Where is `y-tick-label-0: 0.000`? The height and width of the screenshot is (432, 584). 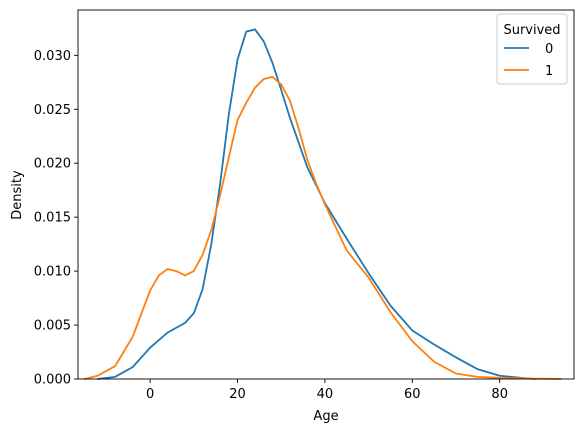 y-tick-label-0: 0.000 is located at coordinates (52, 380).